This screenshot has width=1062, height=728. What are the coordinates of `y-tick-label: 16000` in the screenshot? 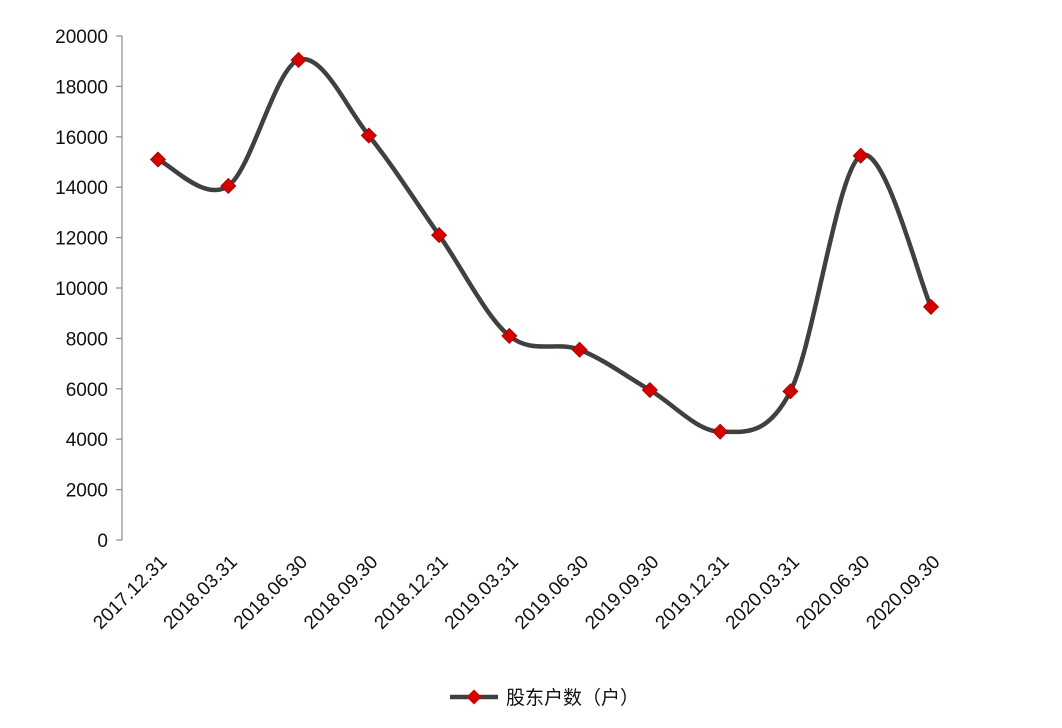 It's located at (81, 138).